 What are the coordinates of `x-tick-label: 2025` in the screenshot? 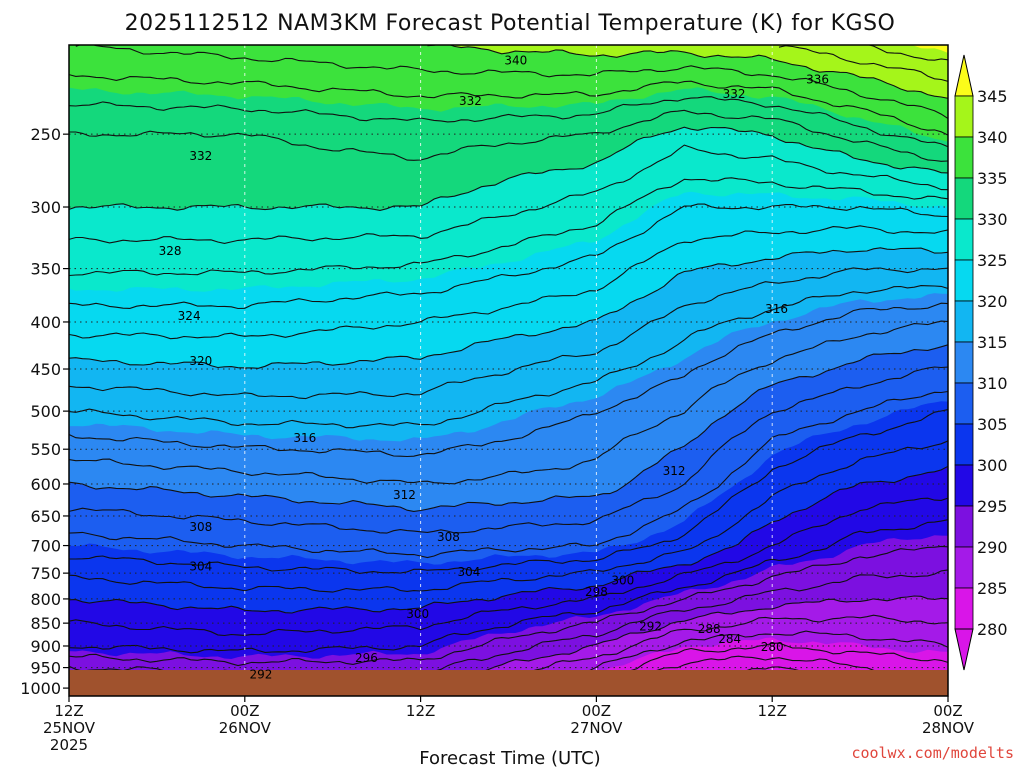 It's located at (69, 745).